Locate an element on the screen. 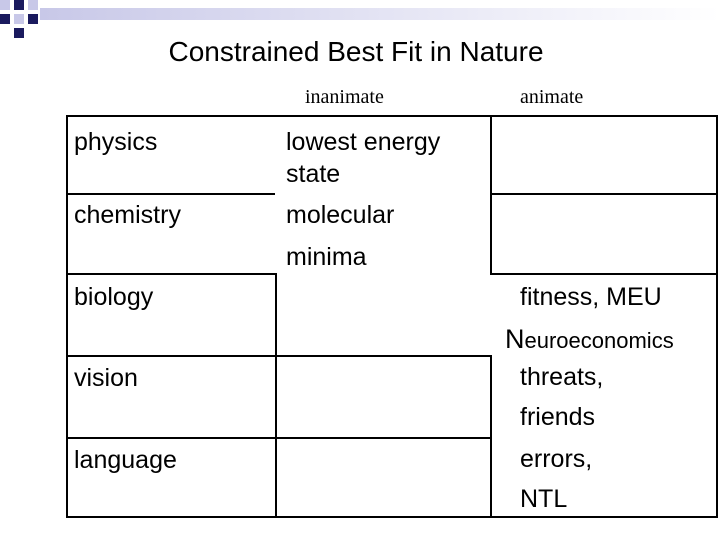 This screenshot has height=540, width=720. row-label: language is located at coordinates (125, 460).